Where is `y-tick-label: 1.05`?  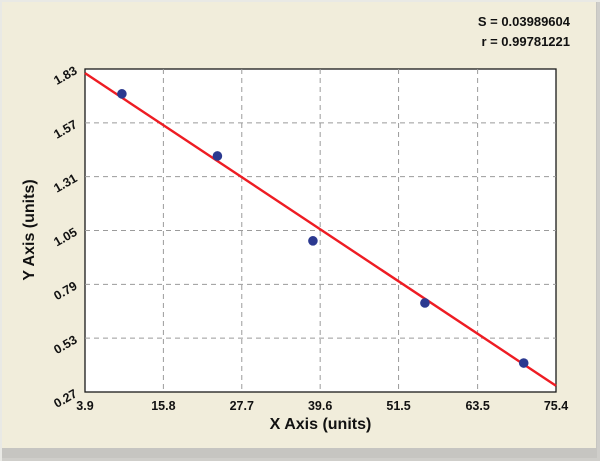
y-tick-label: 1.05 is located at coordinates (65, 237).